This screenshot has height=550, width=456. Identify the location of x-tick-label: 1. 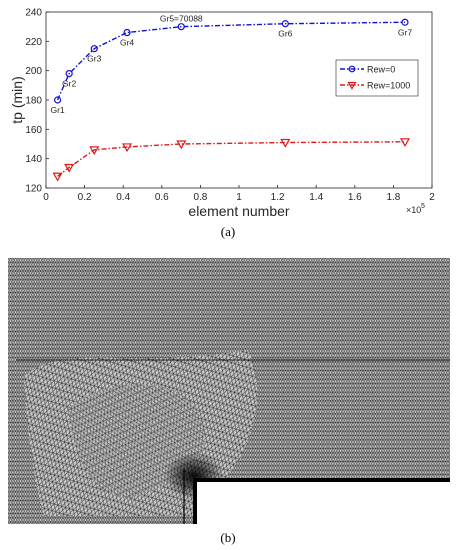
(239, 197).